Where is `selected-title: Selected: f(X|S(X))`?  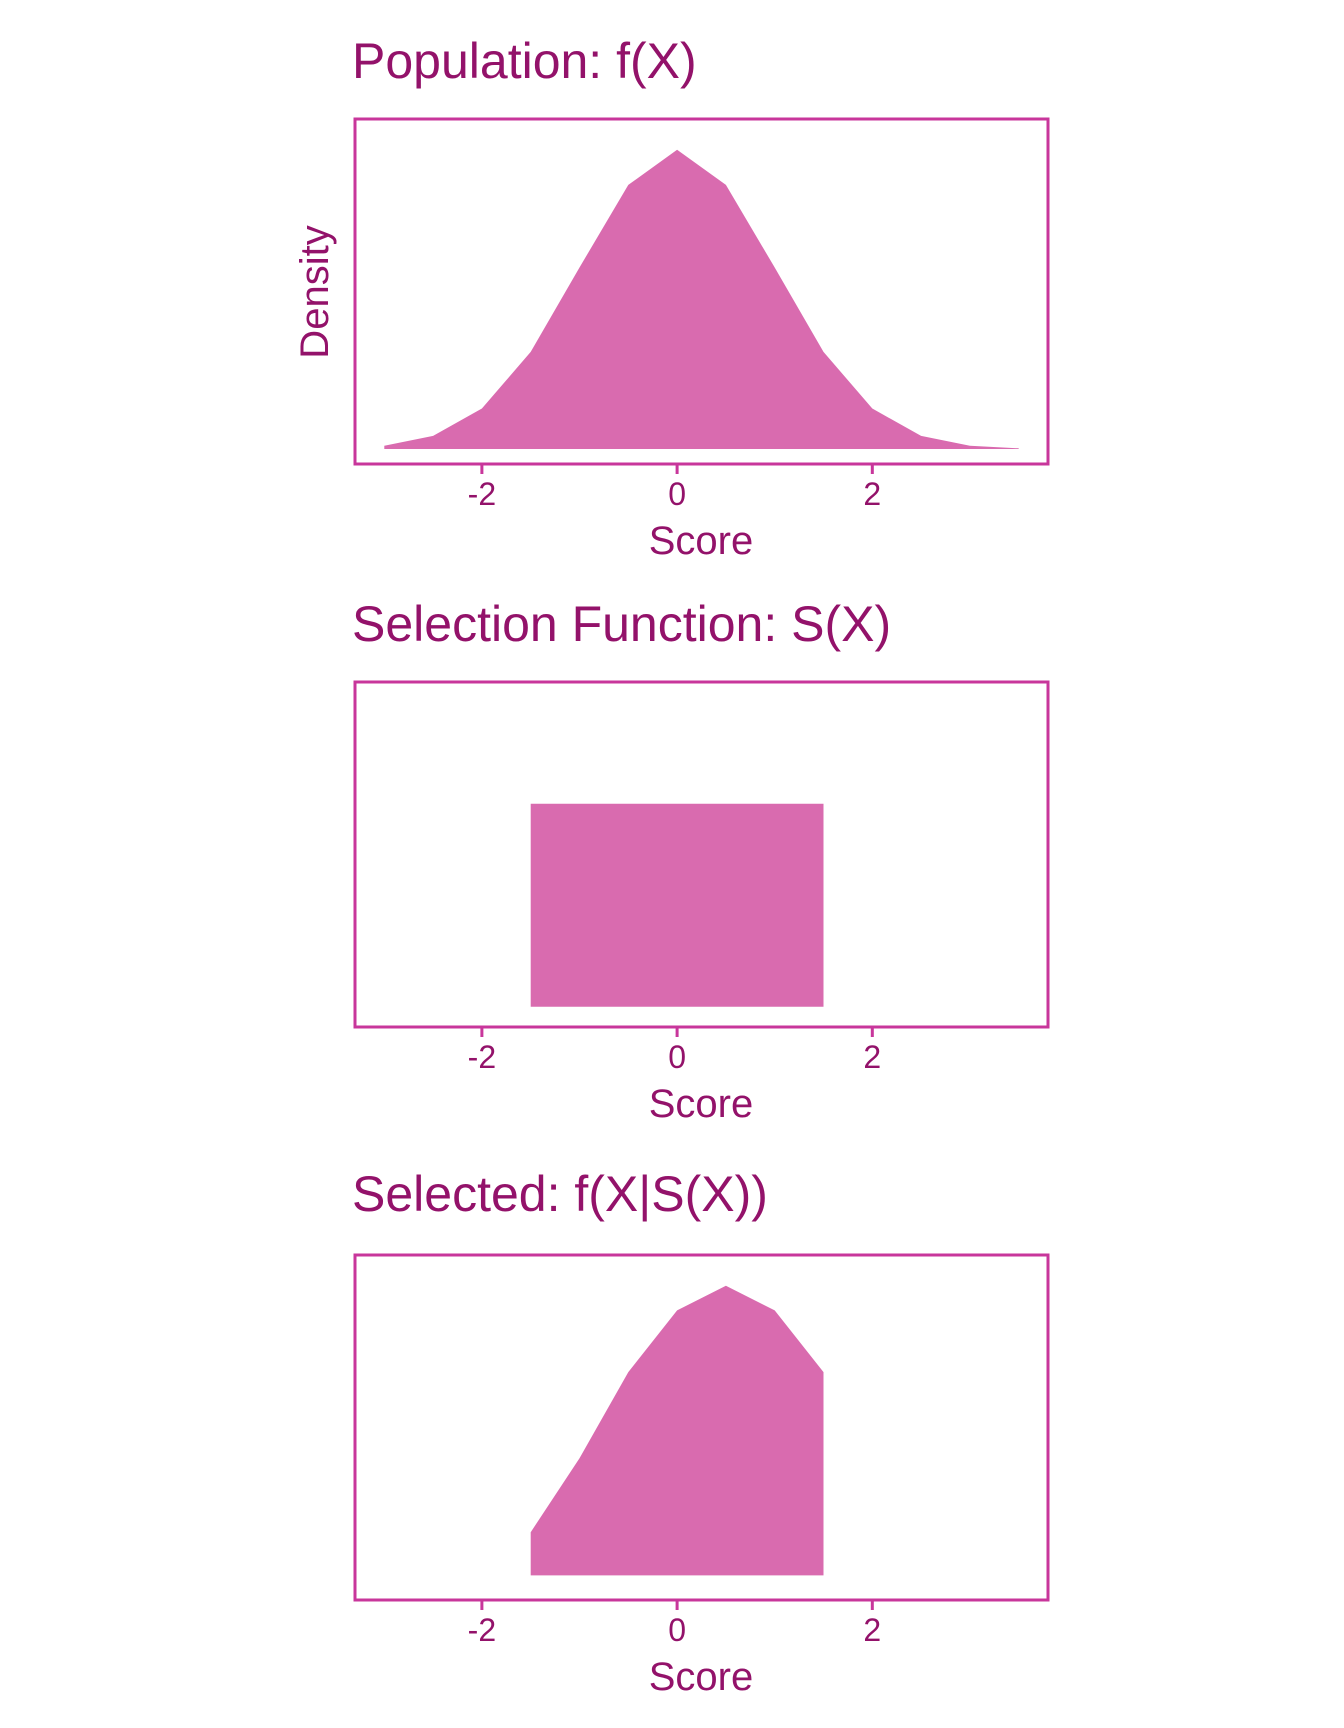 selected-title: Selected: f(X|S(X)) is located at coordinates (560, 1194).